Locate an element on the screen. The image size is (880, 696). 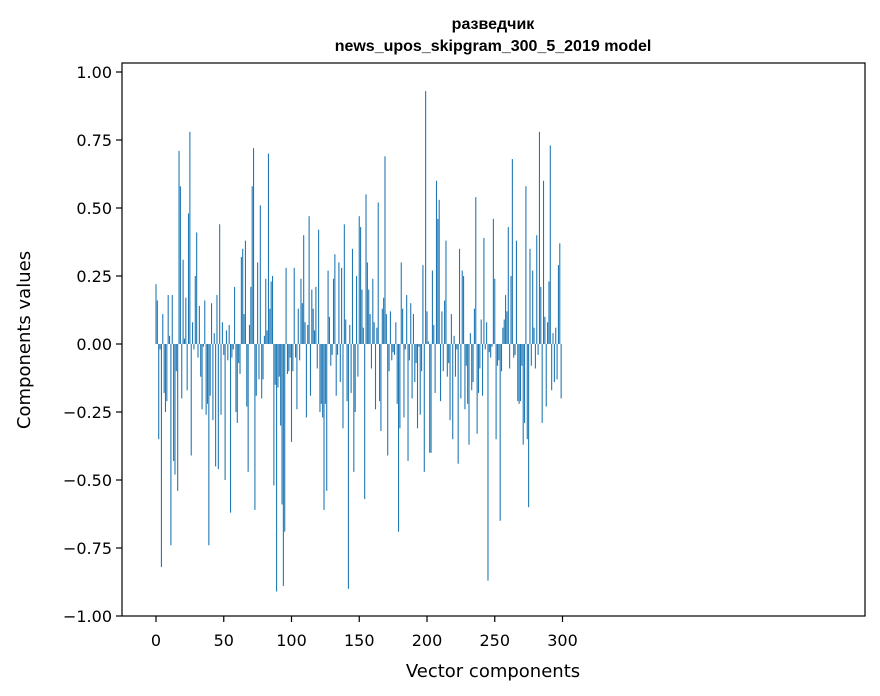
y-tick-label: −1.00 is located at coordinates (87, 616).